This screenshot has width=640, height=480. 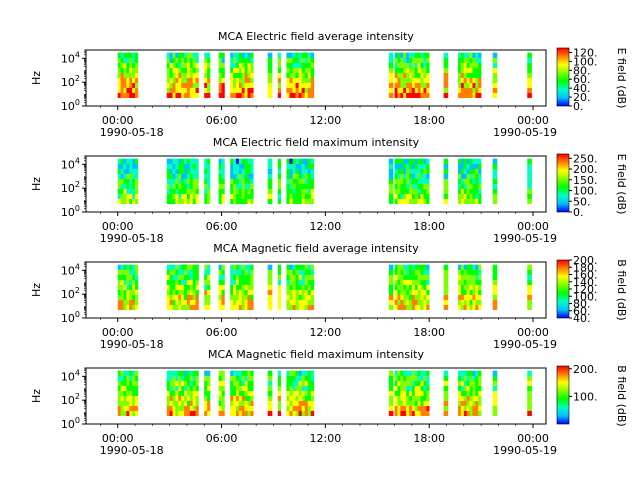 I want to click on axes-frame, so click(x=316, y=78).